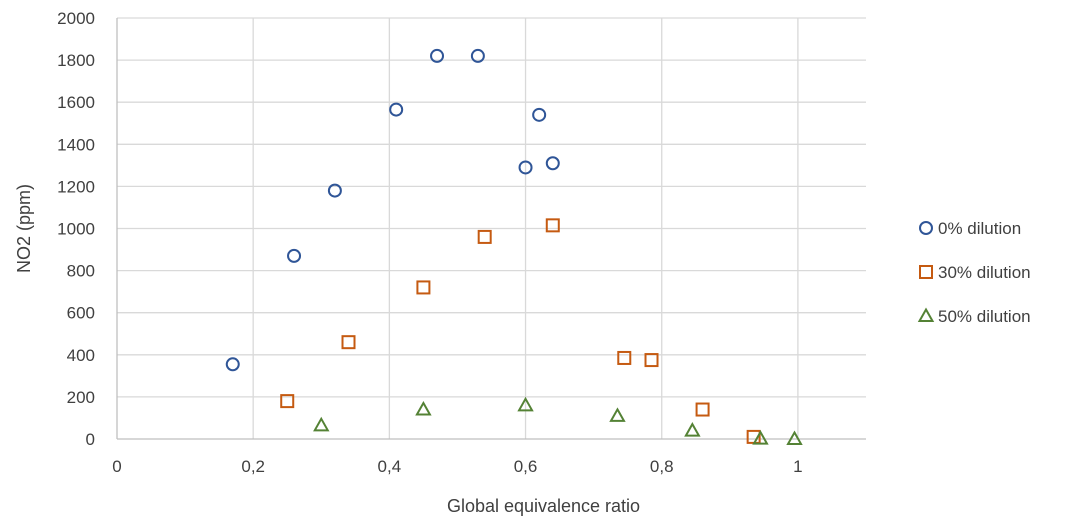 The height and width of the screenshot is (524, 1067). What do you see at coordinates (76, 229) in the screenshot?
I see `y-tick-label: 1000` at bounding box center [76, 229].